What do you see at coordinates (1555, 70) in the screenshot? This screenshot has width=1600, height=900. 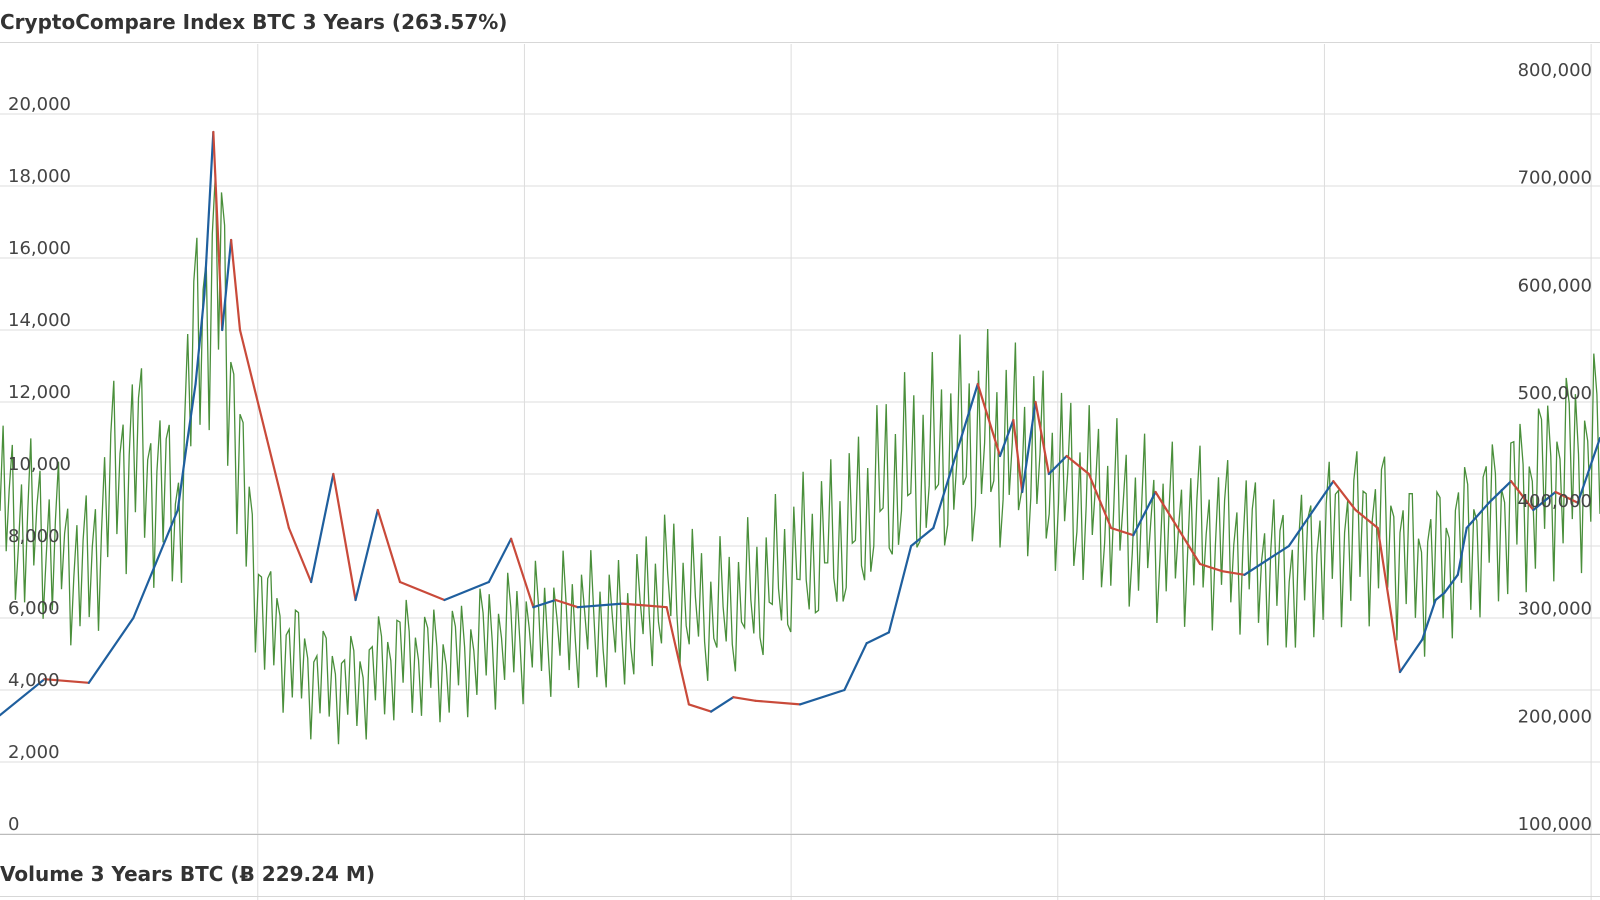 I see `right-tick-label: 800,000` at bounding box center [1555, 70].